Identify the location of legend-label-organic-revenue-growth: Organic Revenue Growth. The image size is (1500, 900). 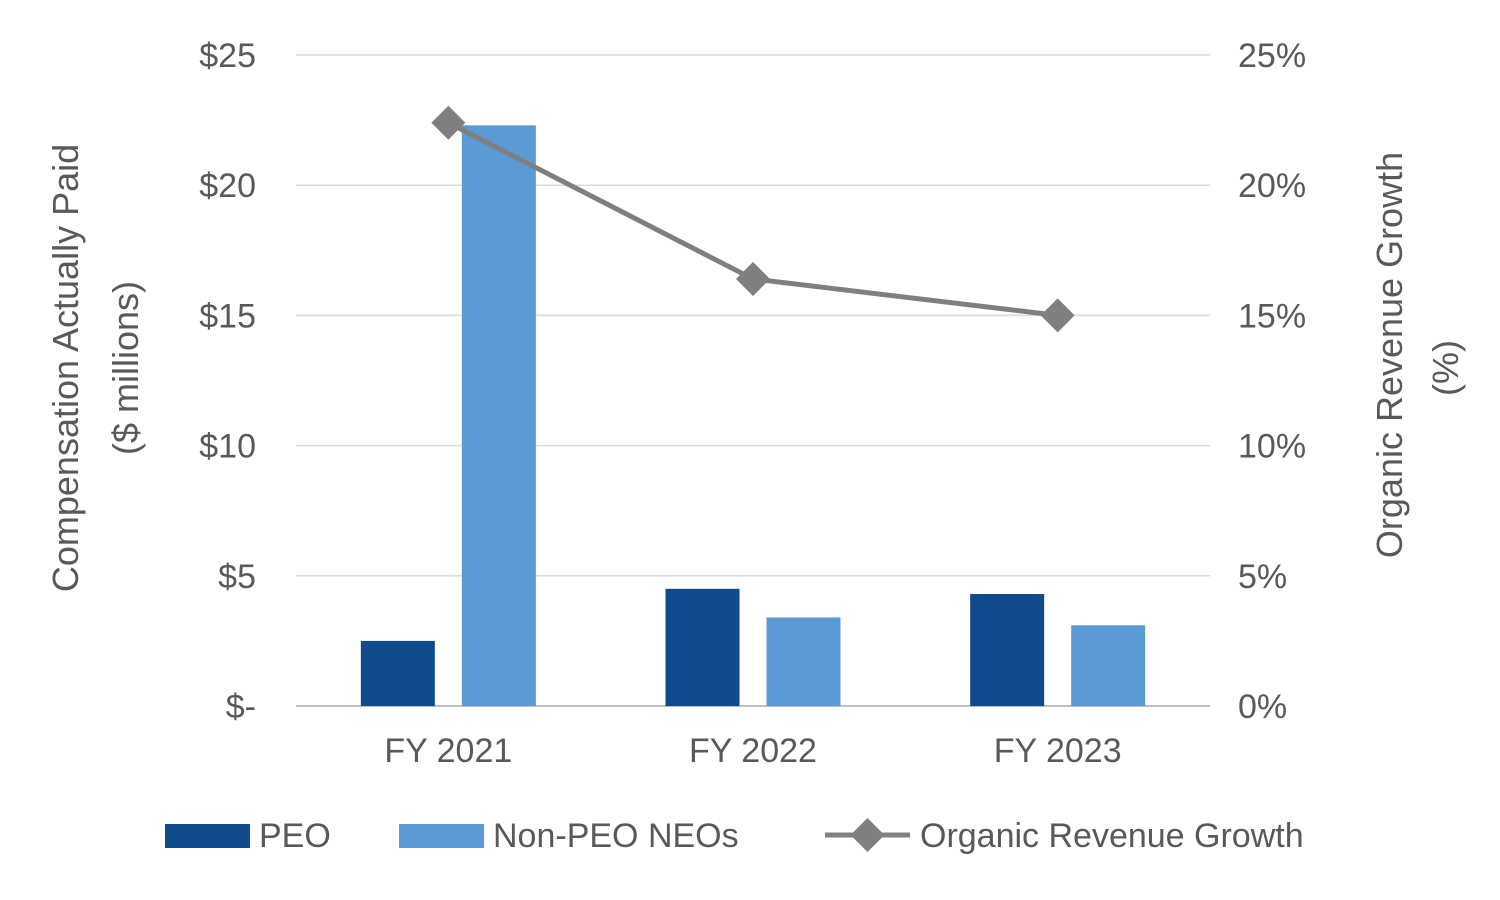
(1112, 836).